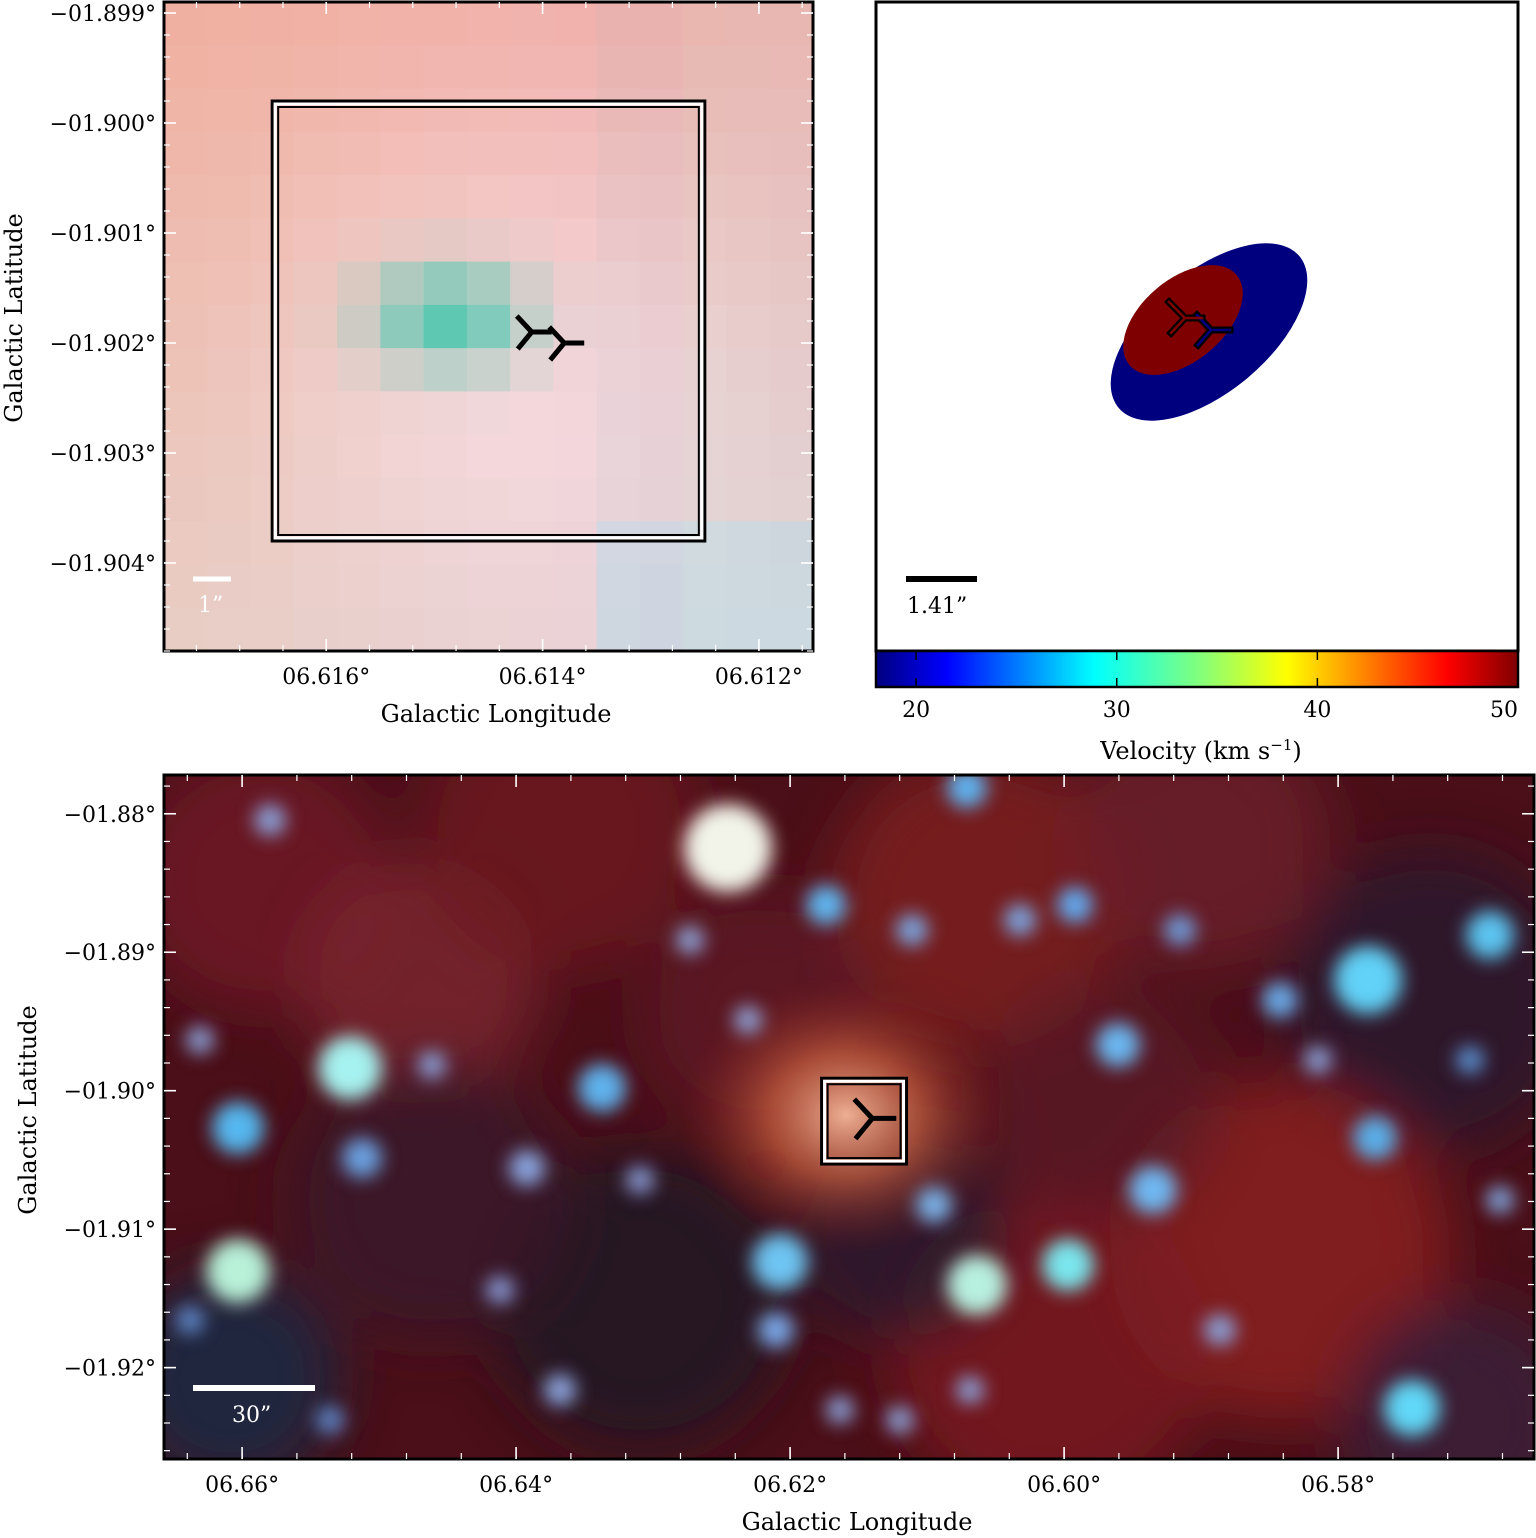 The height and width of the screenshot is (1538, 1536). Describe the element at coordinates (110, 953) in the screenshot. I see `y-tick-label: −01.89°` at that location.